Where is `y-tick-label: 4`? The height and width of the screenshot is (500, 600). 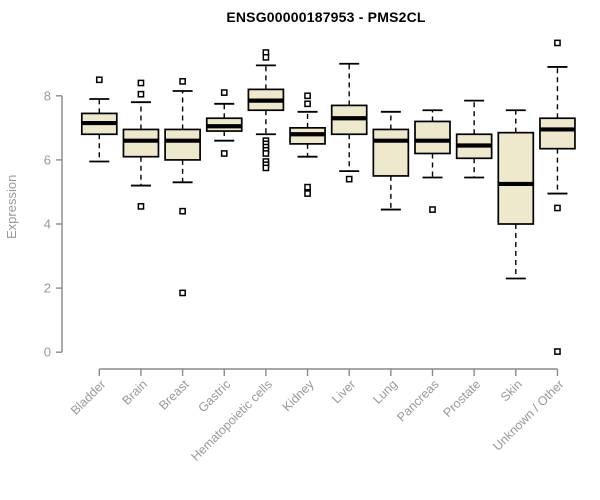
y-tick-label: 4 is located at coordinates (47, 224).